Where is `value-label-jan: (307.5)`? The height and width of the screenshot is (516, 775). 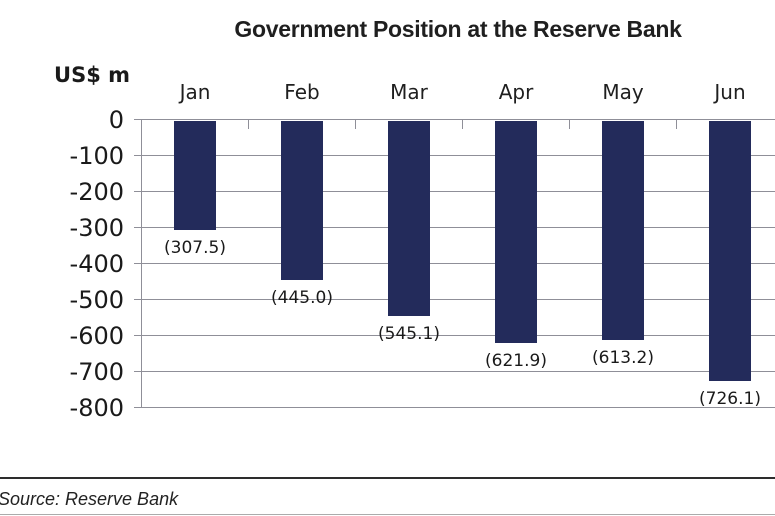 value-label-jan: (307.5) is located at coordinates (195, 248).